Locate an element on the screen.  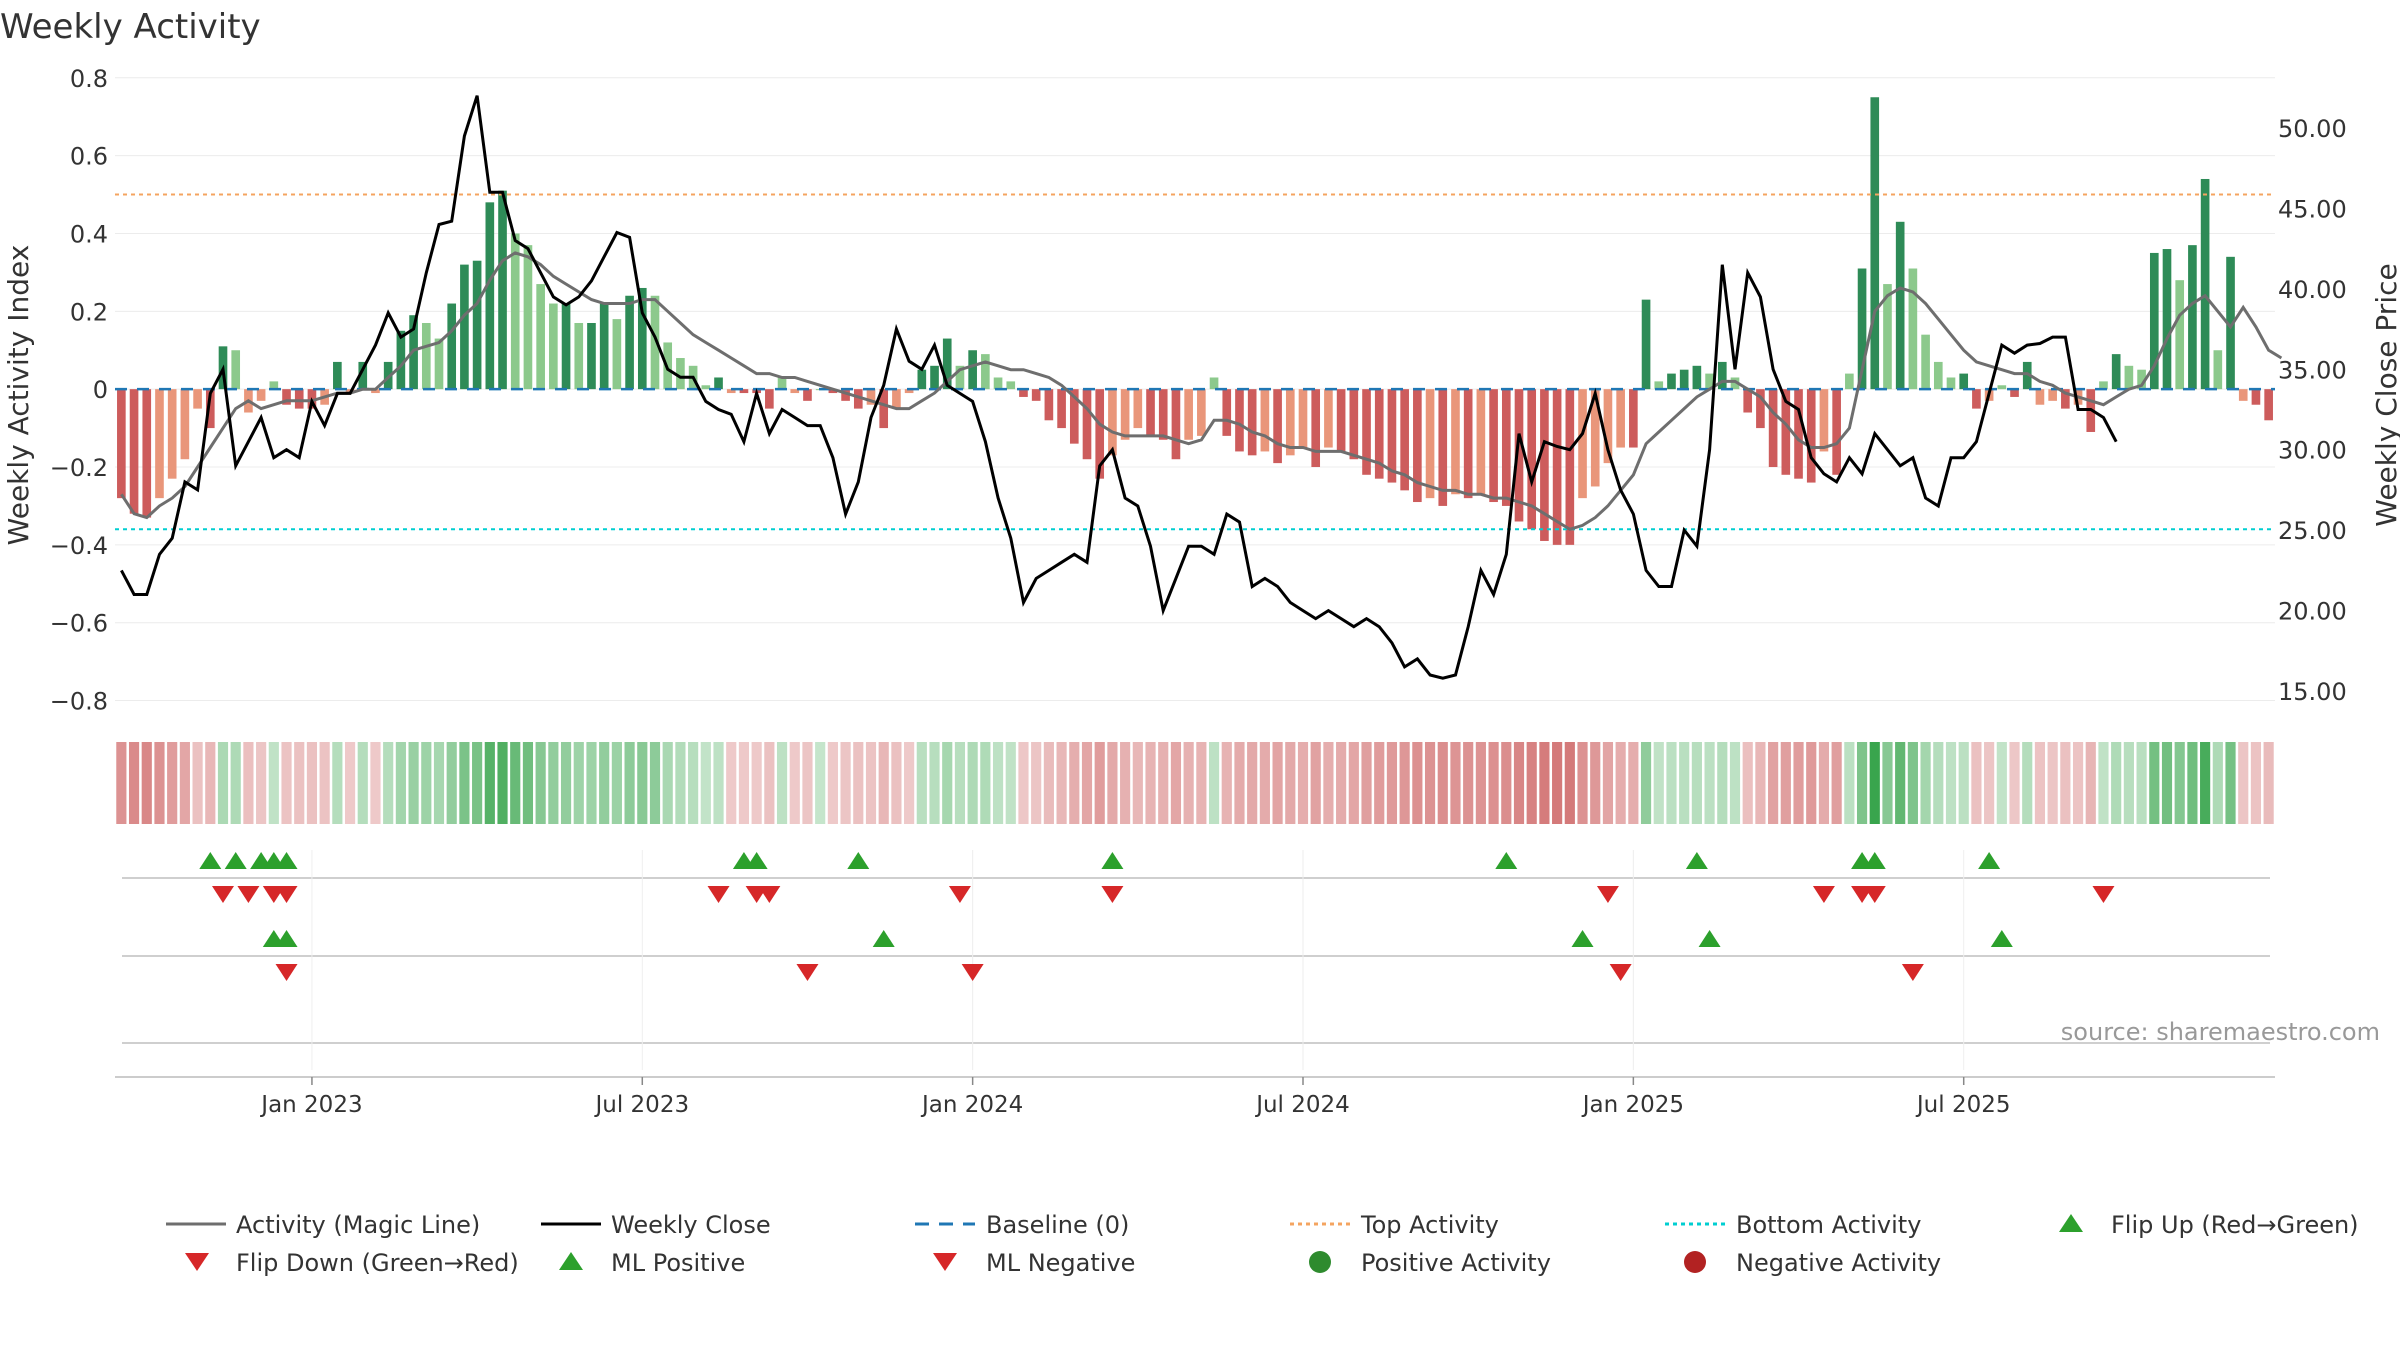
y2-tick-label: 30.00 is located at coordinates (2312, 451).